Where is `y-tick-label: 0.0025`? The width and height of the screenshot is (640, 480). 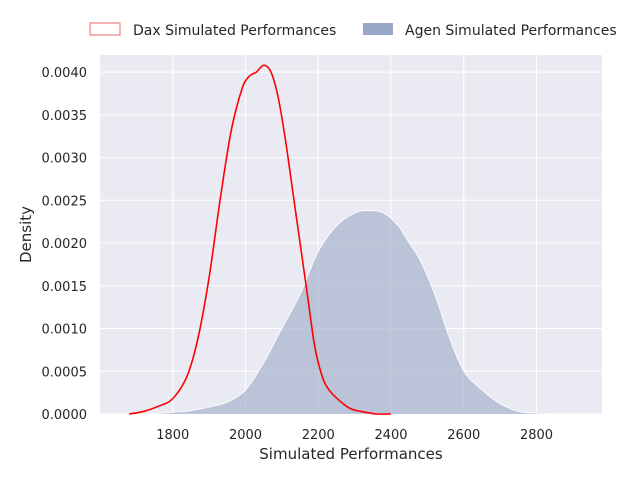
y-tick-label: 0.0025 is located at coordinates (65, 201).